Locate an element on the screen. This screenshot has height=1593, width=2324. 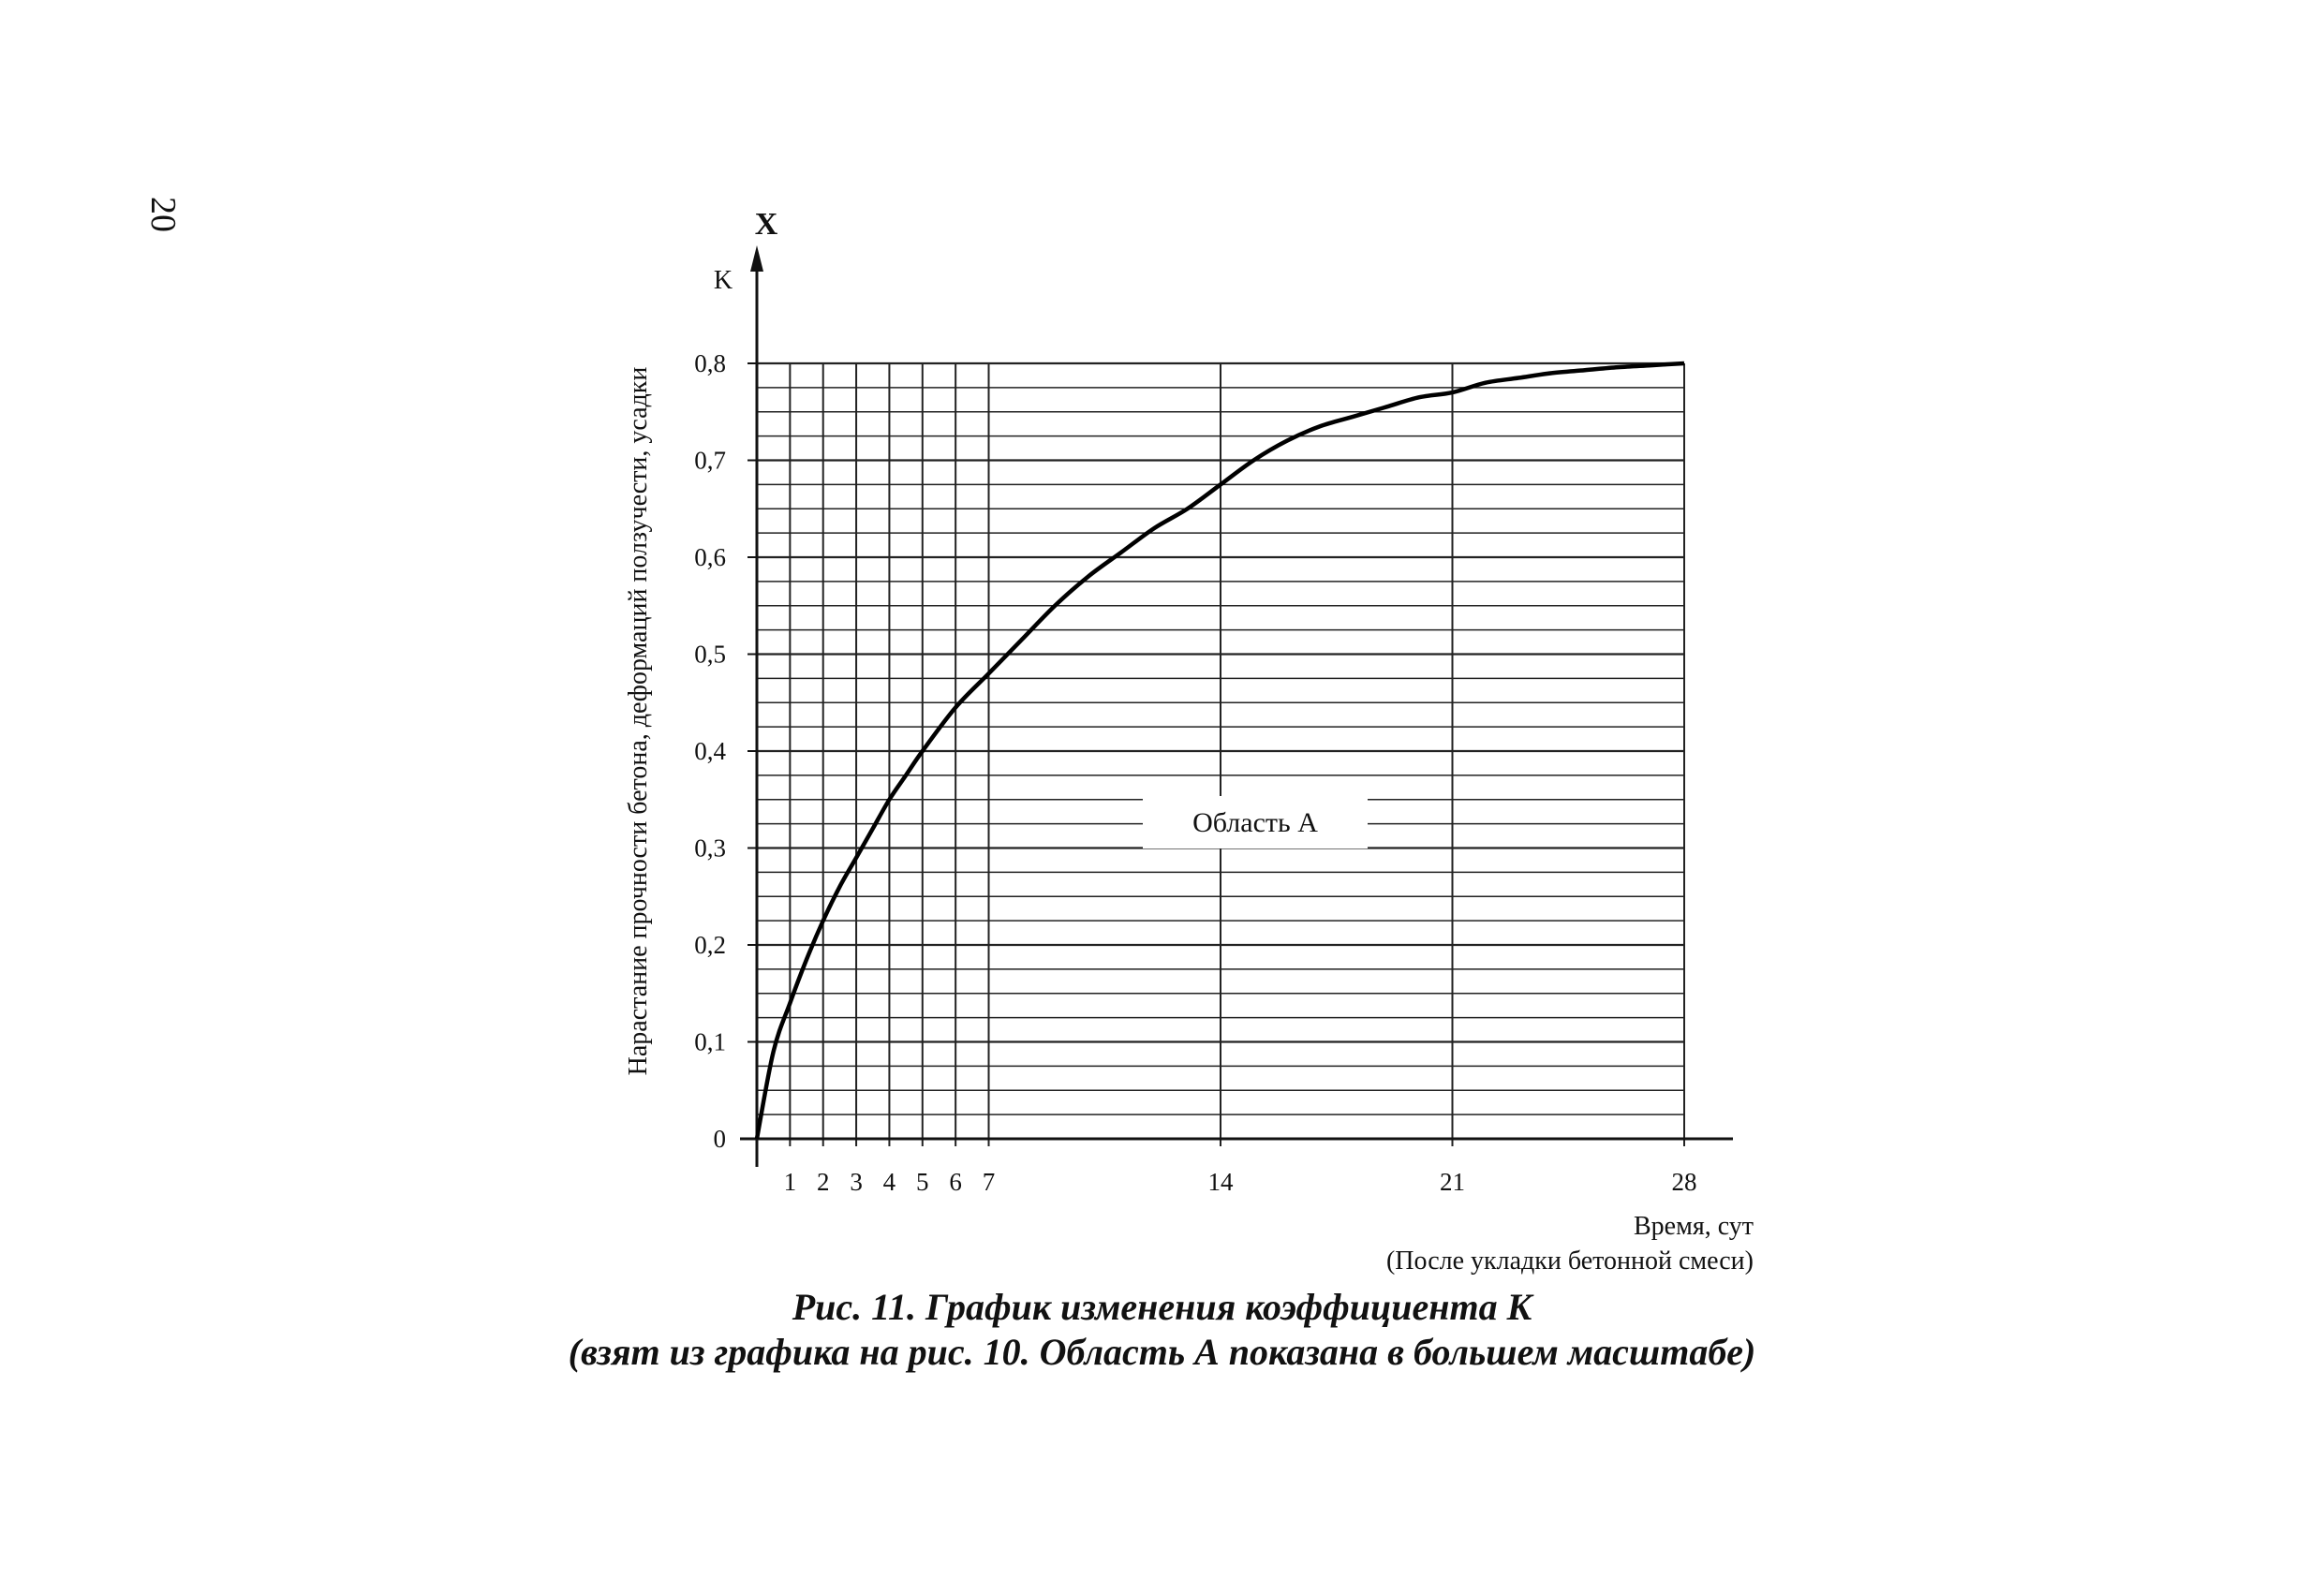
x-tick-labels: 1 2 3 4 5 6 7 14 21 28 is located at coordinates (1240, 1182).